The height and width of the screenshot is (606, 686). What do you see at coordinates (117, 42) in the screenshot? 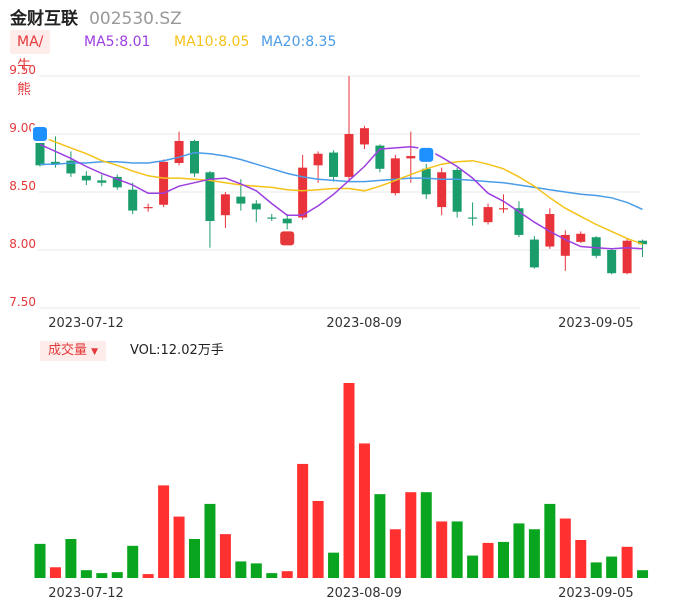
I see `ma5-value: MA5:8.01` at bounding box center [117, 42].